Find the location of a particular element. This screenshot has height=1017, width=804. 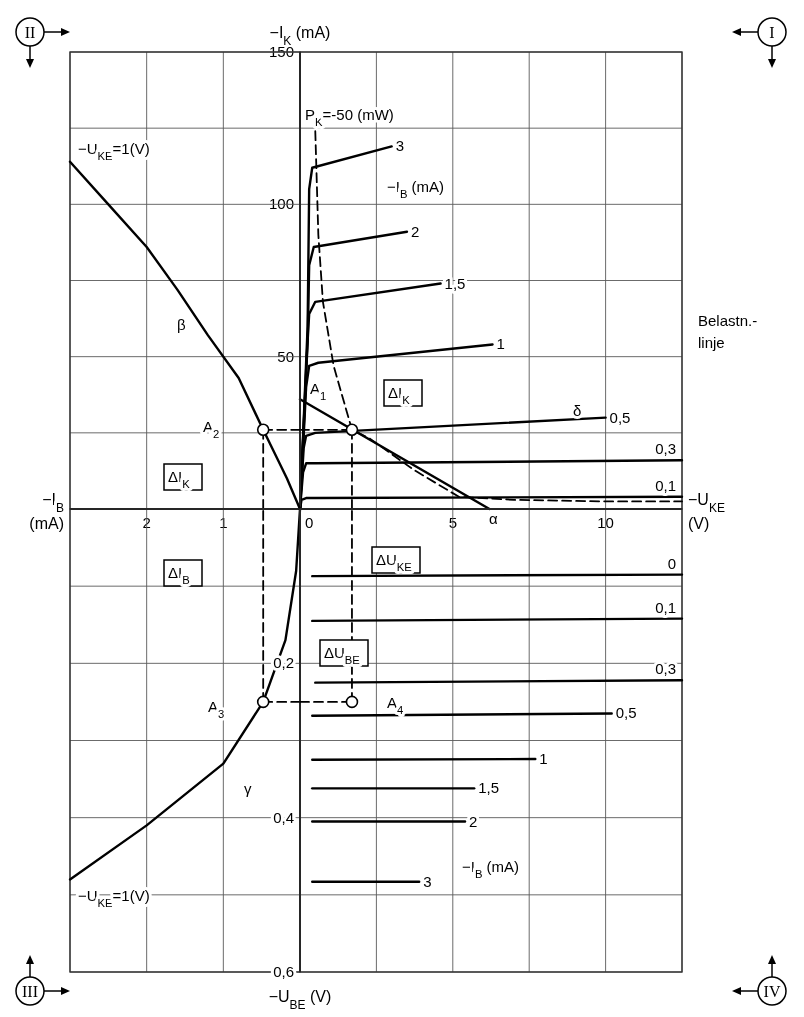

series-label: 1,5 is located at coordinates (489, 788).